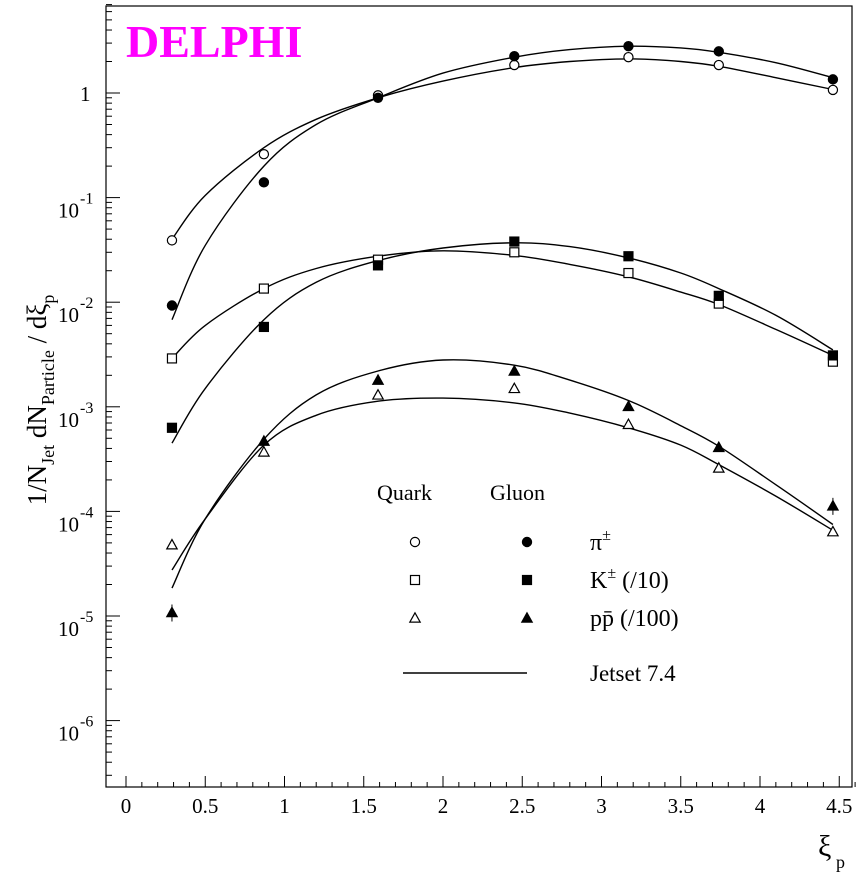  Describe the element at coordinates (86, 303) in the screenshot. I see `y-tick-exponent: -2` at that location.